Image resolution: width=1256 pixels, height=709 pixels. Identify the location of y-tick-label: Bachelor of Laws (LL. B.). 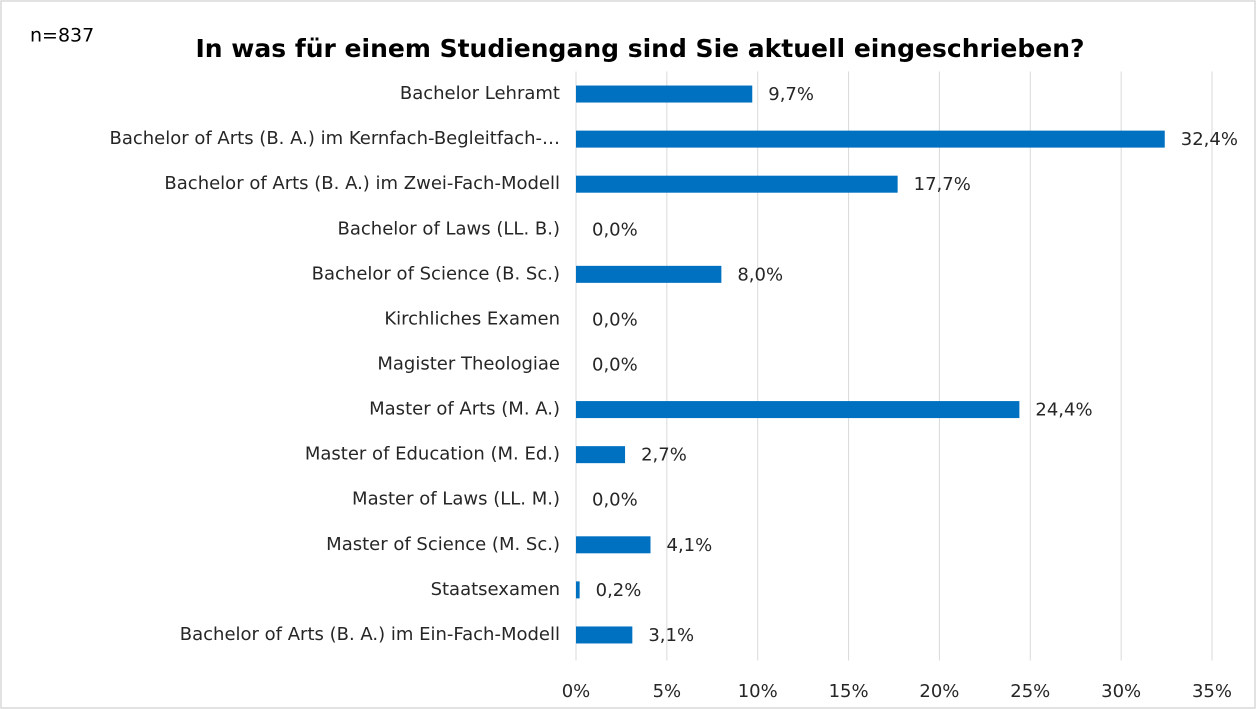
(449, 228).